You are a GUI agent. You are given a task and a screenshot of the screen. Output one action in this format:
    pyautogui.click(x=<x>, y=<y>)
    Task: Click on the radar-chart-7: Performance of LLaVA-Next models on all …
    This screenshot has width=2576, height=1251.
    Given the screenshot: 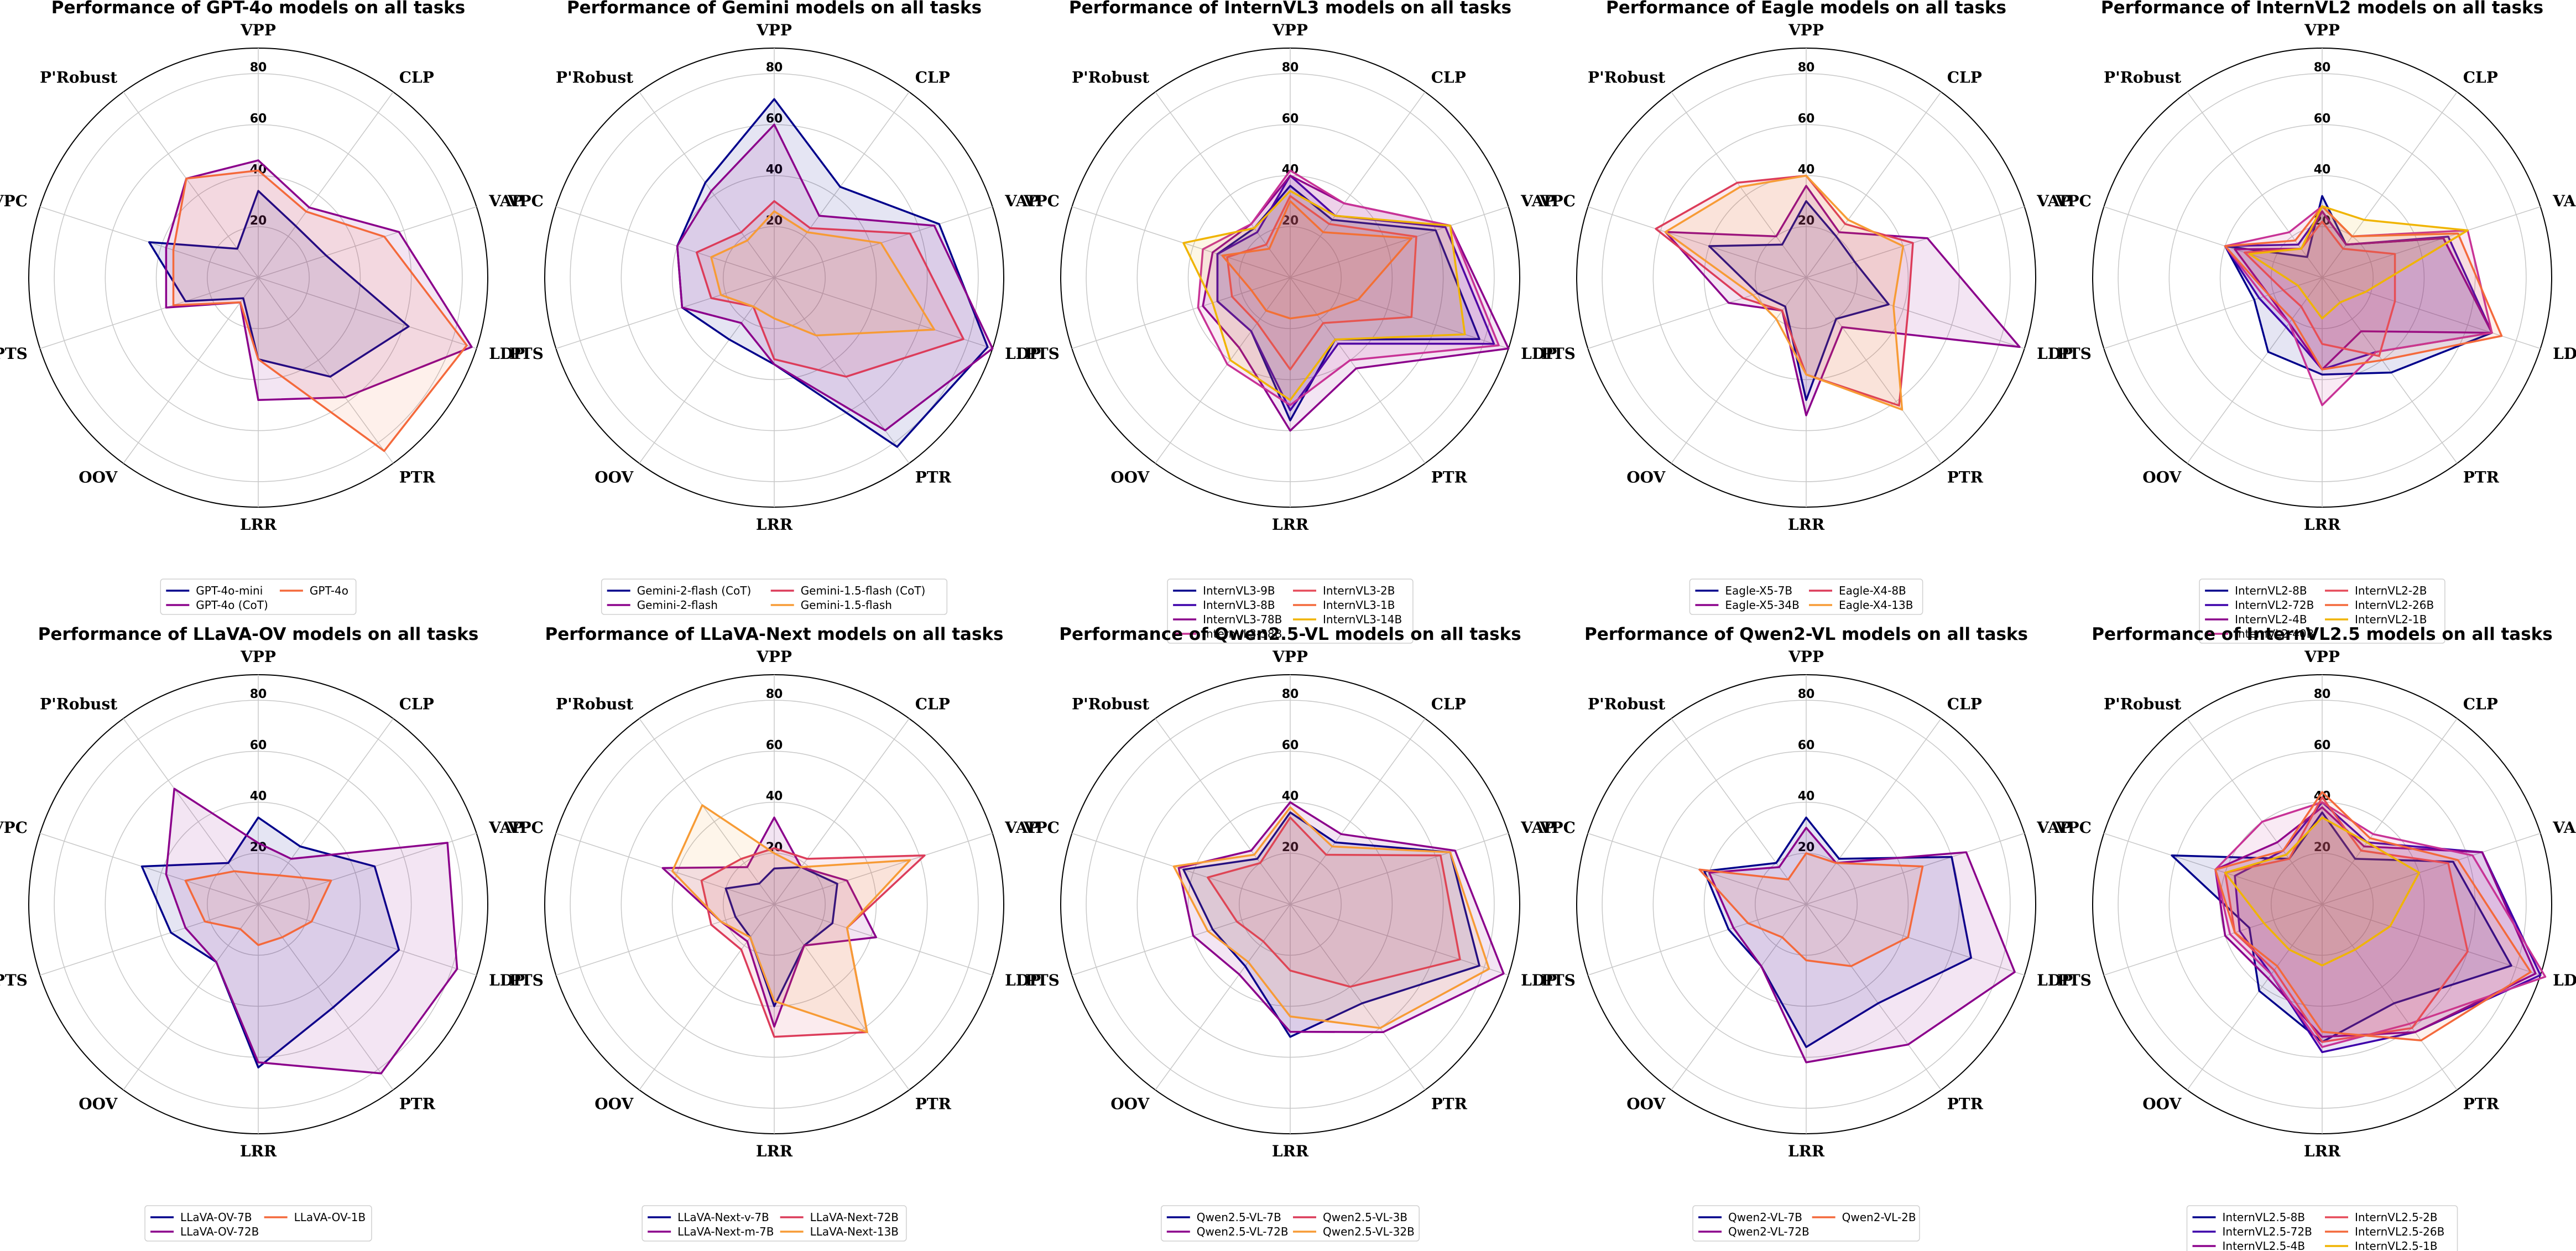 What is the action you would take?
    pyautogui.click(x=774, y=933)
    